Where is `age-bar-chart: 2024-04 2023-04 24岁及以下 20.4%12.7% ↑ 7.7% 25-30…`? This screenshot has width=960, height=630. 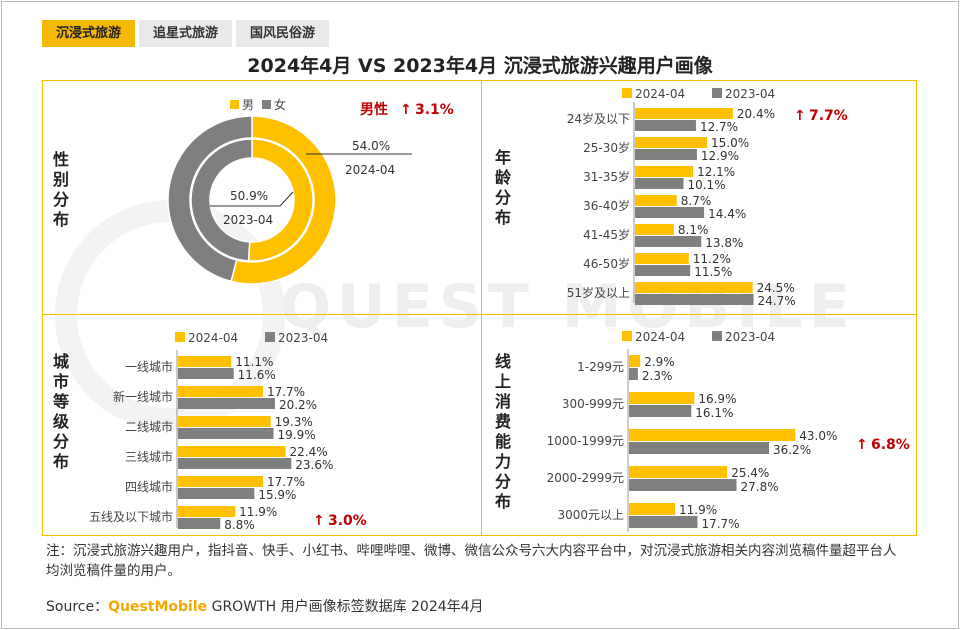 age-bar-chart: 2024-04 2023-04 24岁及以下 20.4%12.7% ↑ 7.7% 25-30… is located at coordinates (707, 197).